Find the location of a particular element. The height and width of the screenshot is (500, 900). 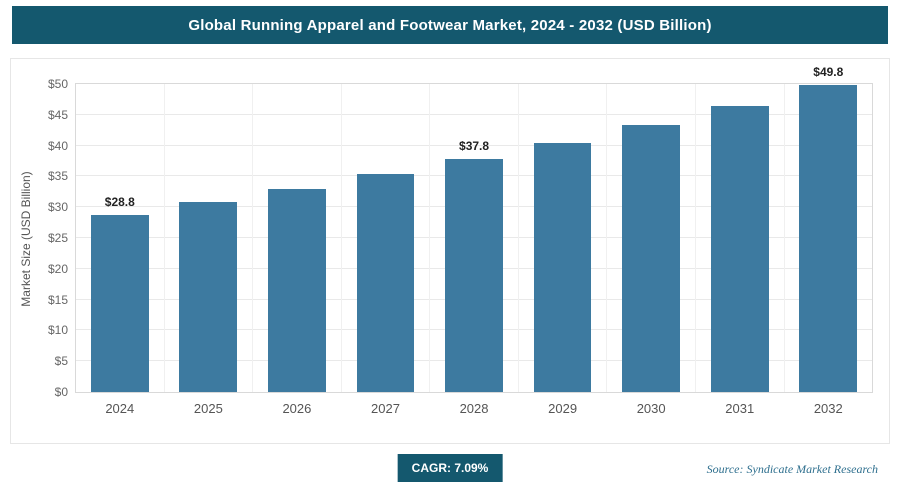

bar-slot: 2029 is located at coordinates (562, 250).